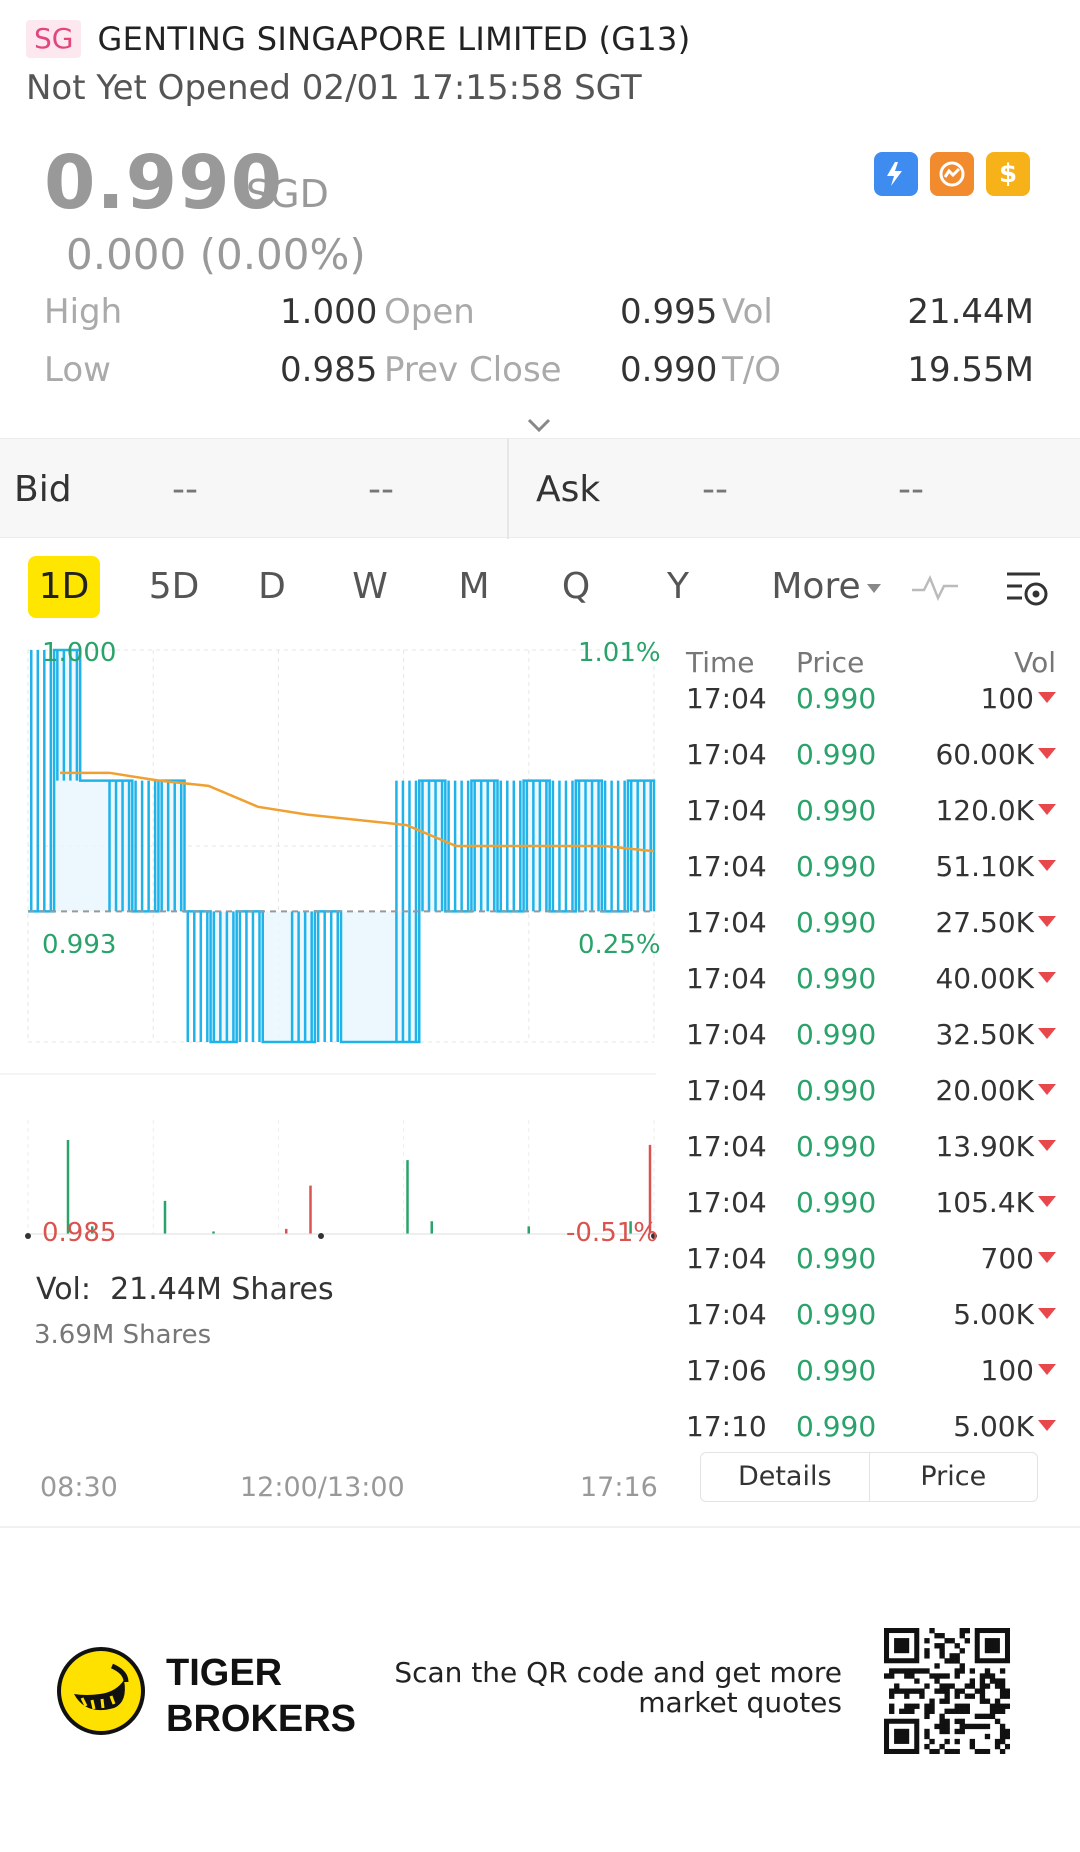  Describe the element at coordinates (993, 1426) in the screenshot. I see `tick-volume: 5.00K` at that location.